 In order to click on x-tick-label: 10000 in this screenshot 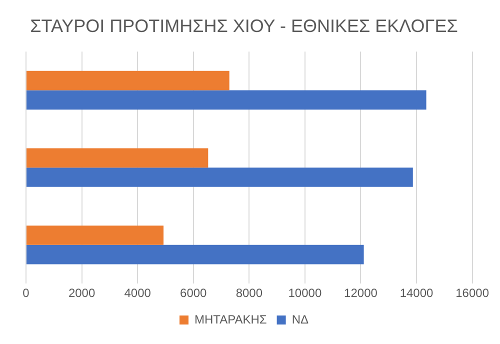, I will do `click(305, 293)`.